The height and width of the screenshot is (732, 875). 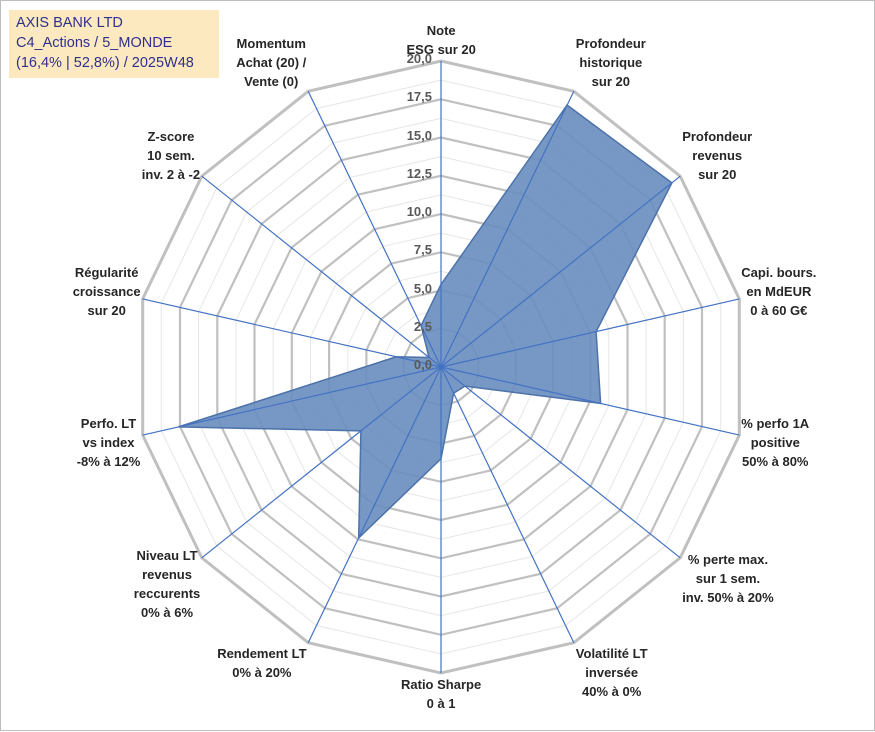 I want to click on axis-label-line: 0 à 1, so click(x=441, y=703).